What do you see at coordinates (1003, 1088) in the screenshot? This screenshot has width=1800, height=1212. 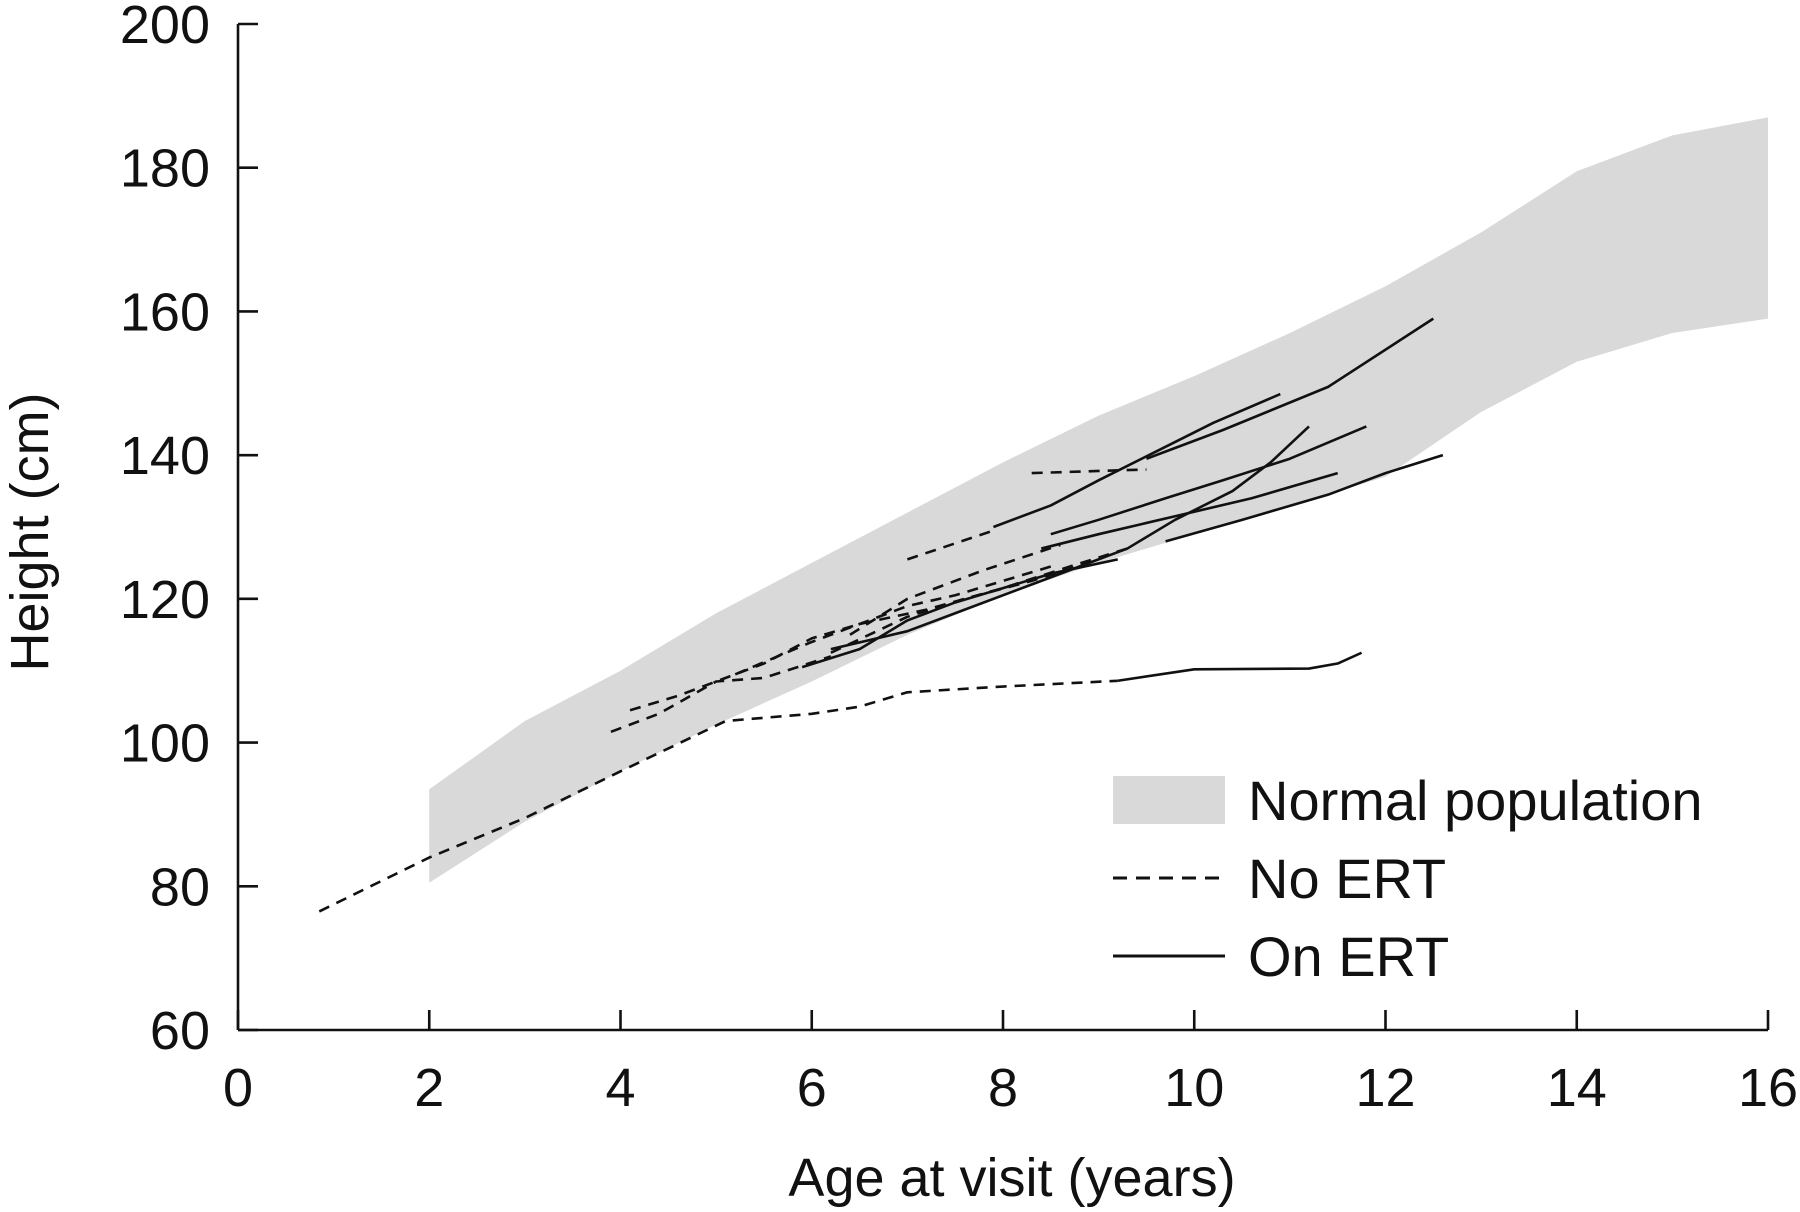 I see `x-tick-label: 8` at bounding box center [1003, 1088].